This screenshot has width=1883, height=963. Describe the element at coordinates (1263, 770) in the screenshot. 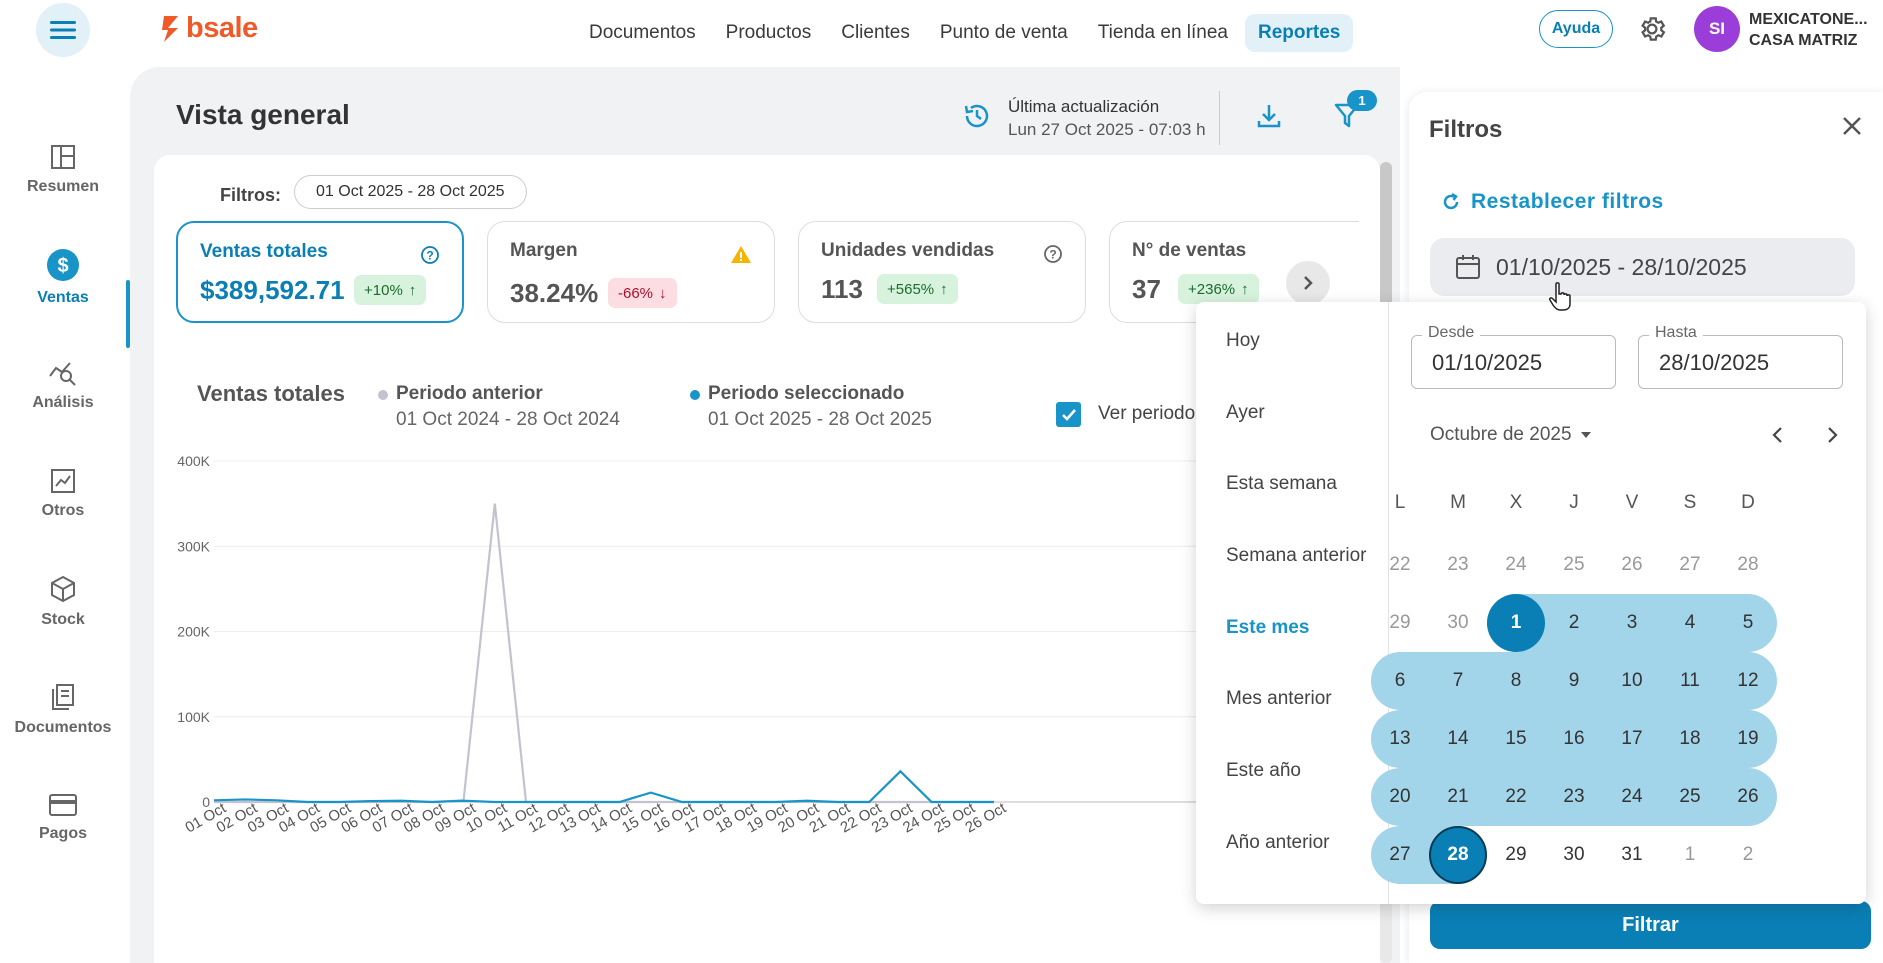

I see `preset-este-ano: Este año` at that location.